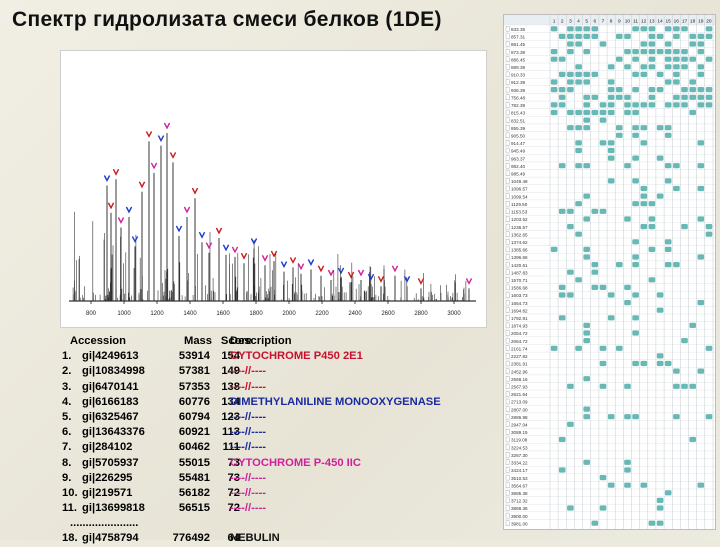 Image resolution: width=720 pixels, height=547 pixels. I want to click on matrix-row-label: 2621.64, so click(519, 394).